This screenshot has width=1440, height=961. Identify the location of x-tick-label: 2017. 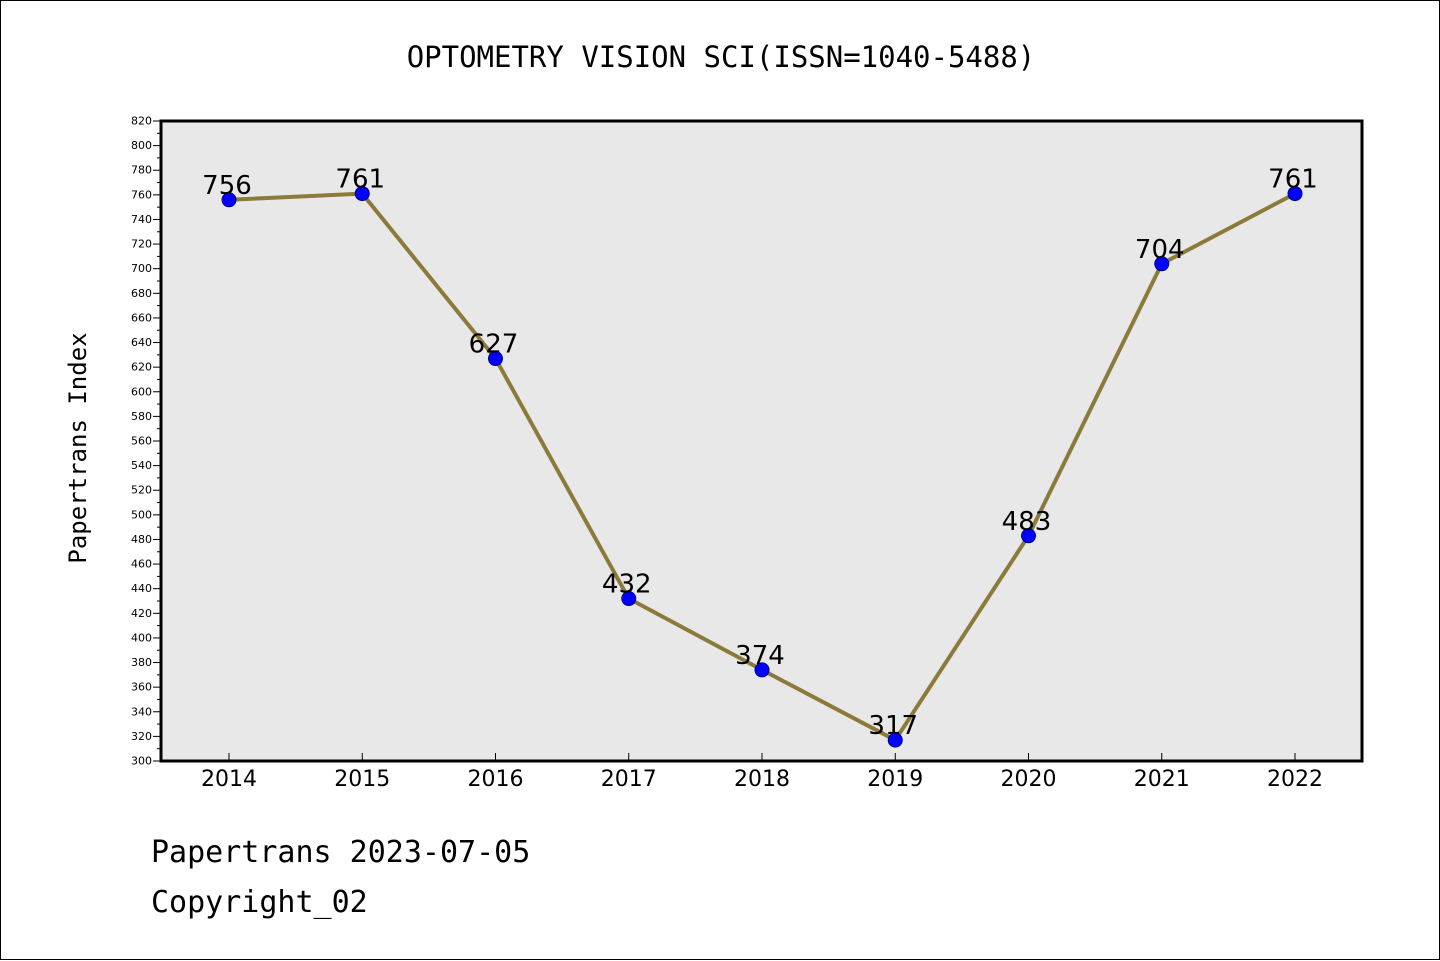
(629, 779).